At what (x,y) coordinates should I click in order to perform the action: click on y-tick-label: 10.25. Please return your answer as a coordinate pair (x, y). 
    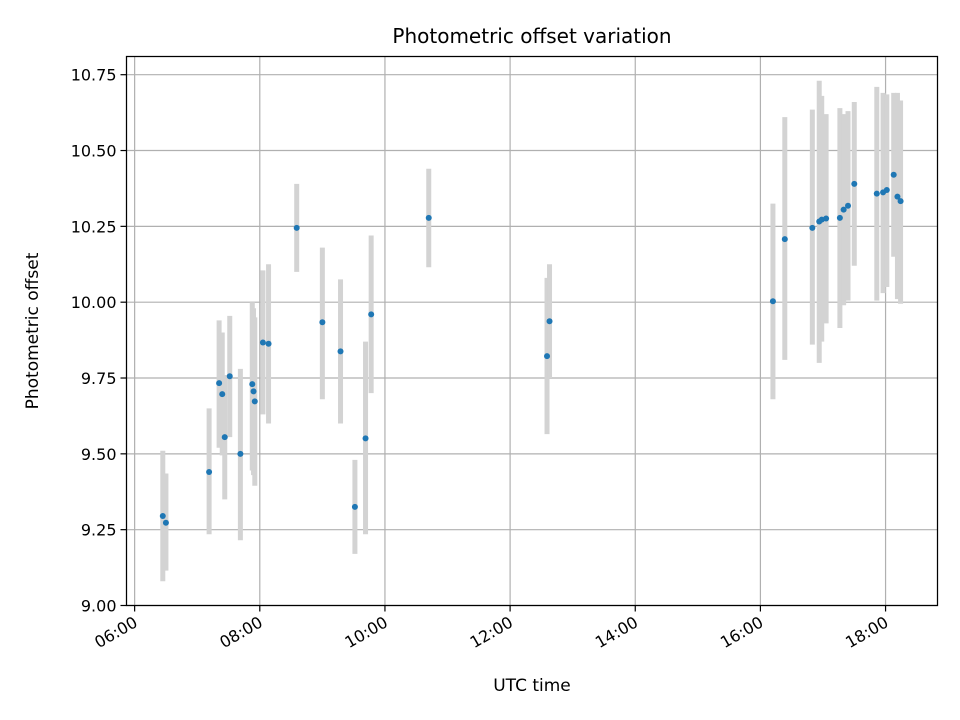
    Looking at the image, I should click on (94, 226).